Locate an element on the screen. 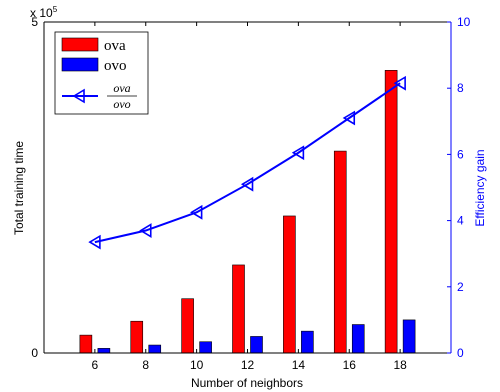  x-tick-label-16: 16 is located at coordinates (350, 365).